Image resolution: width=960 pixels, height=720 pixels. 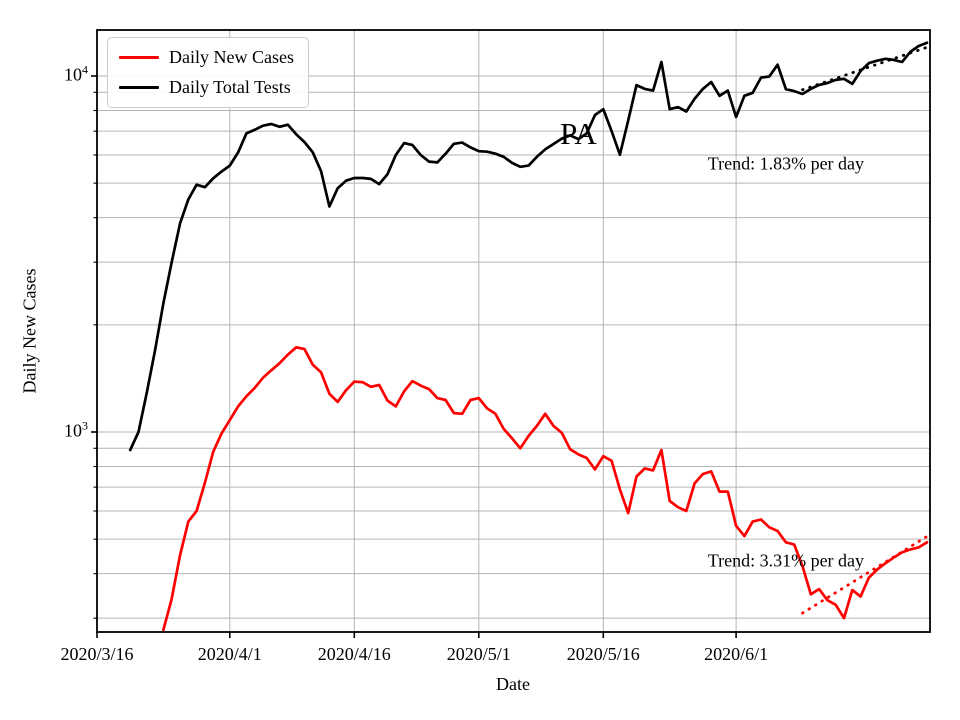 I want to click on x-tick-label: 2020/6/1, so click(x=736, y=654).